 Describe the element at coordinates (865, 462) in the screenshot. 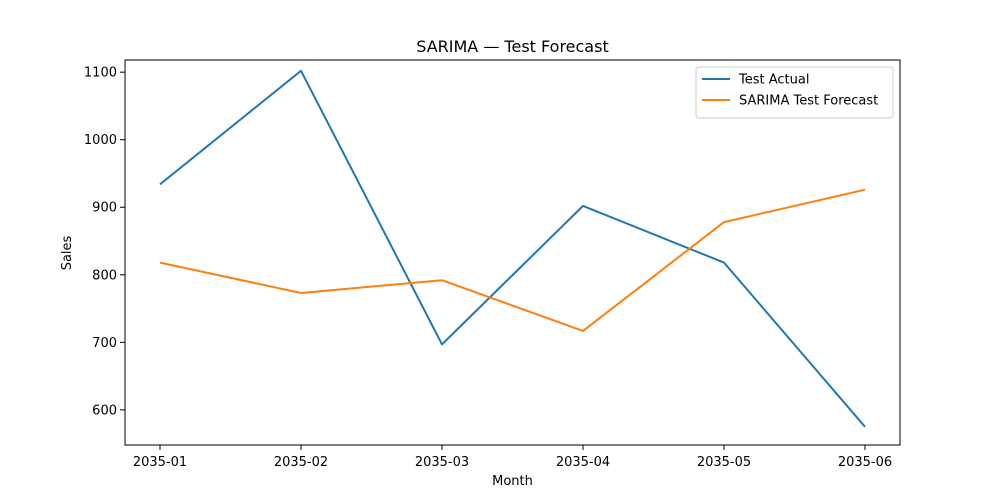

I see `x-tick-label: 2035-06` at that location.